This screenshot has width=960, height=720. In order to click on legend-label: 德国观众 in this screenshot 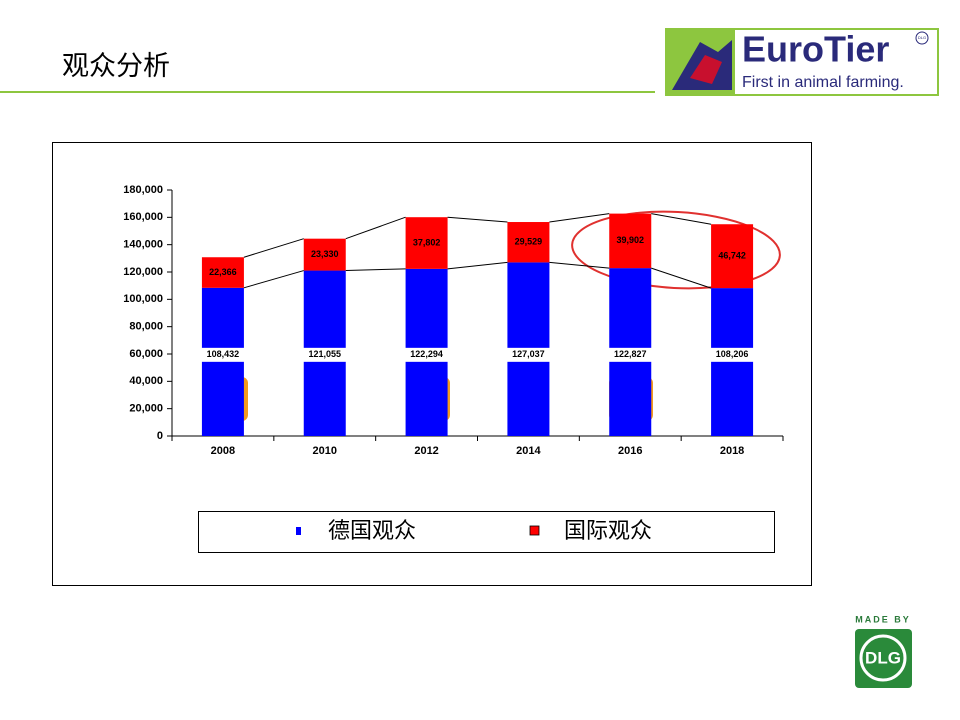, I will do `click(372, 530)`.